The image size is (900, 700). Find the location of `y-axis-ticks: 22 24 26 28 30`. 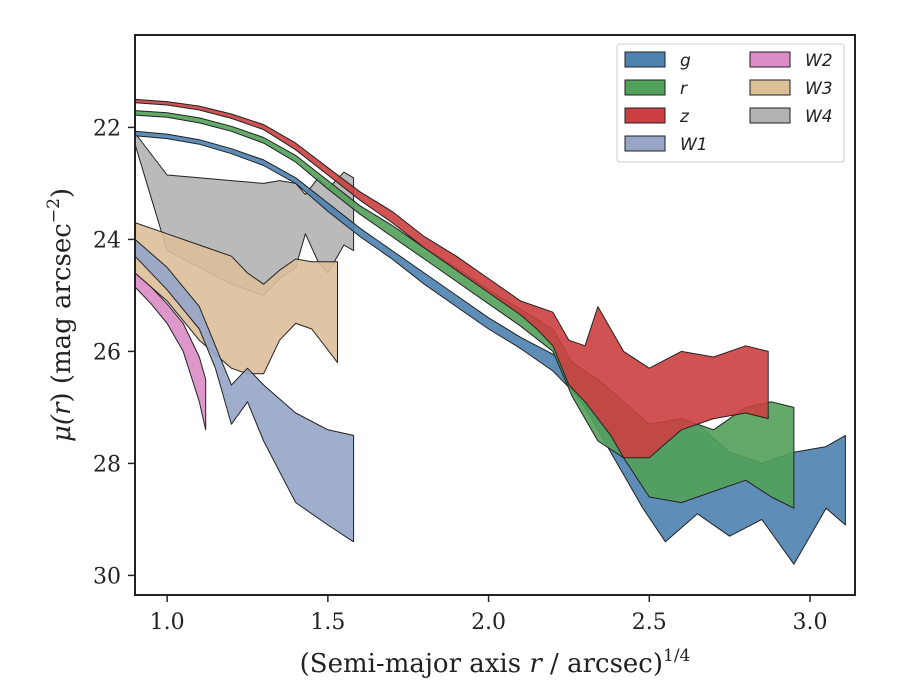

y-axis-ticks: 22 24 26 28 30 is located at coordinates (114, 352).